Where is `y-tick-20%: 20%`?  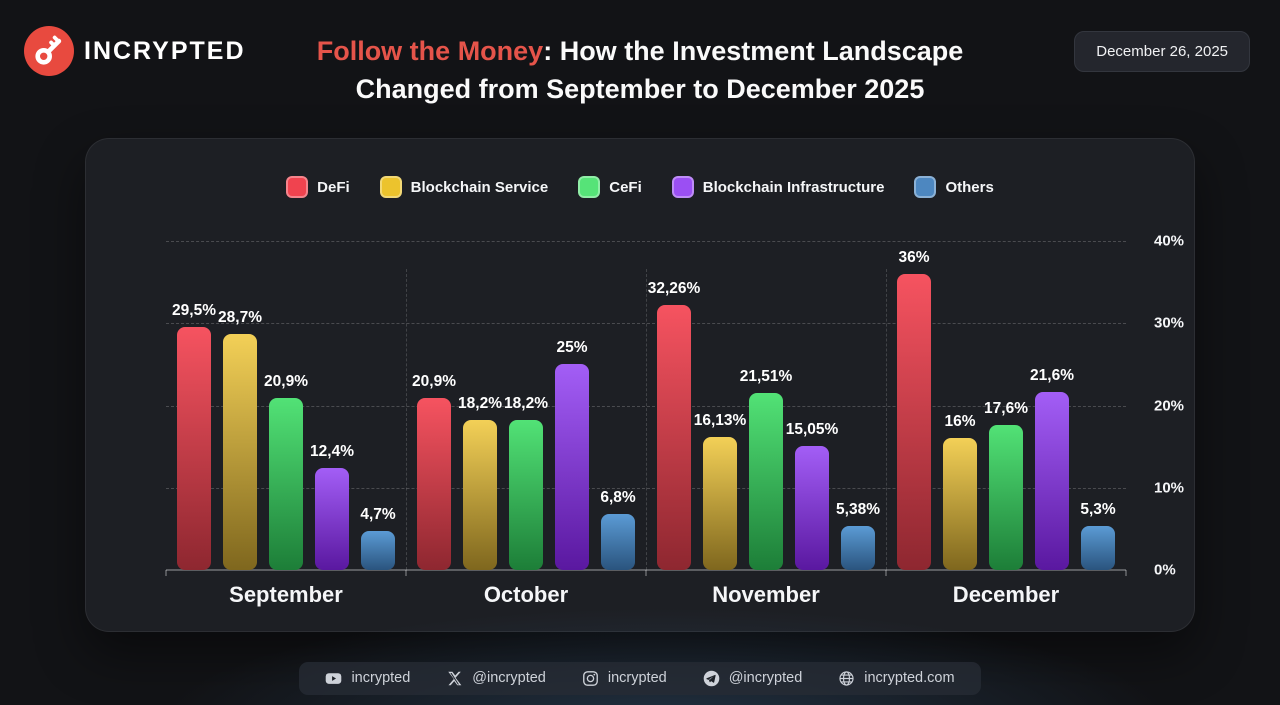
y-tick-20%: 20% is located at coordinates (1169, 405).